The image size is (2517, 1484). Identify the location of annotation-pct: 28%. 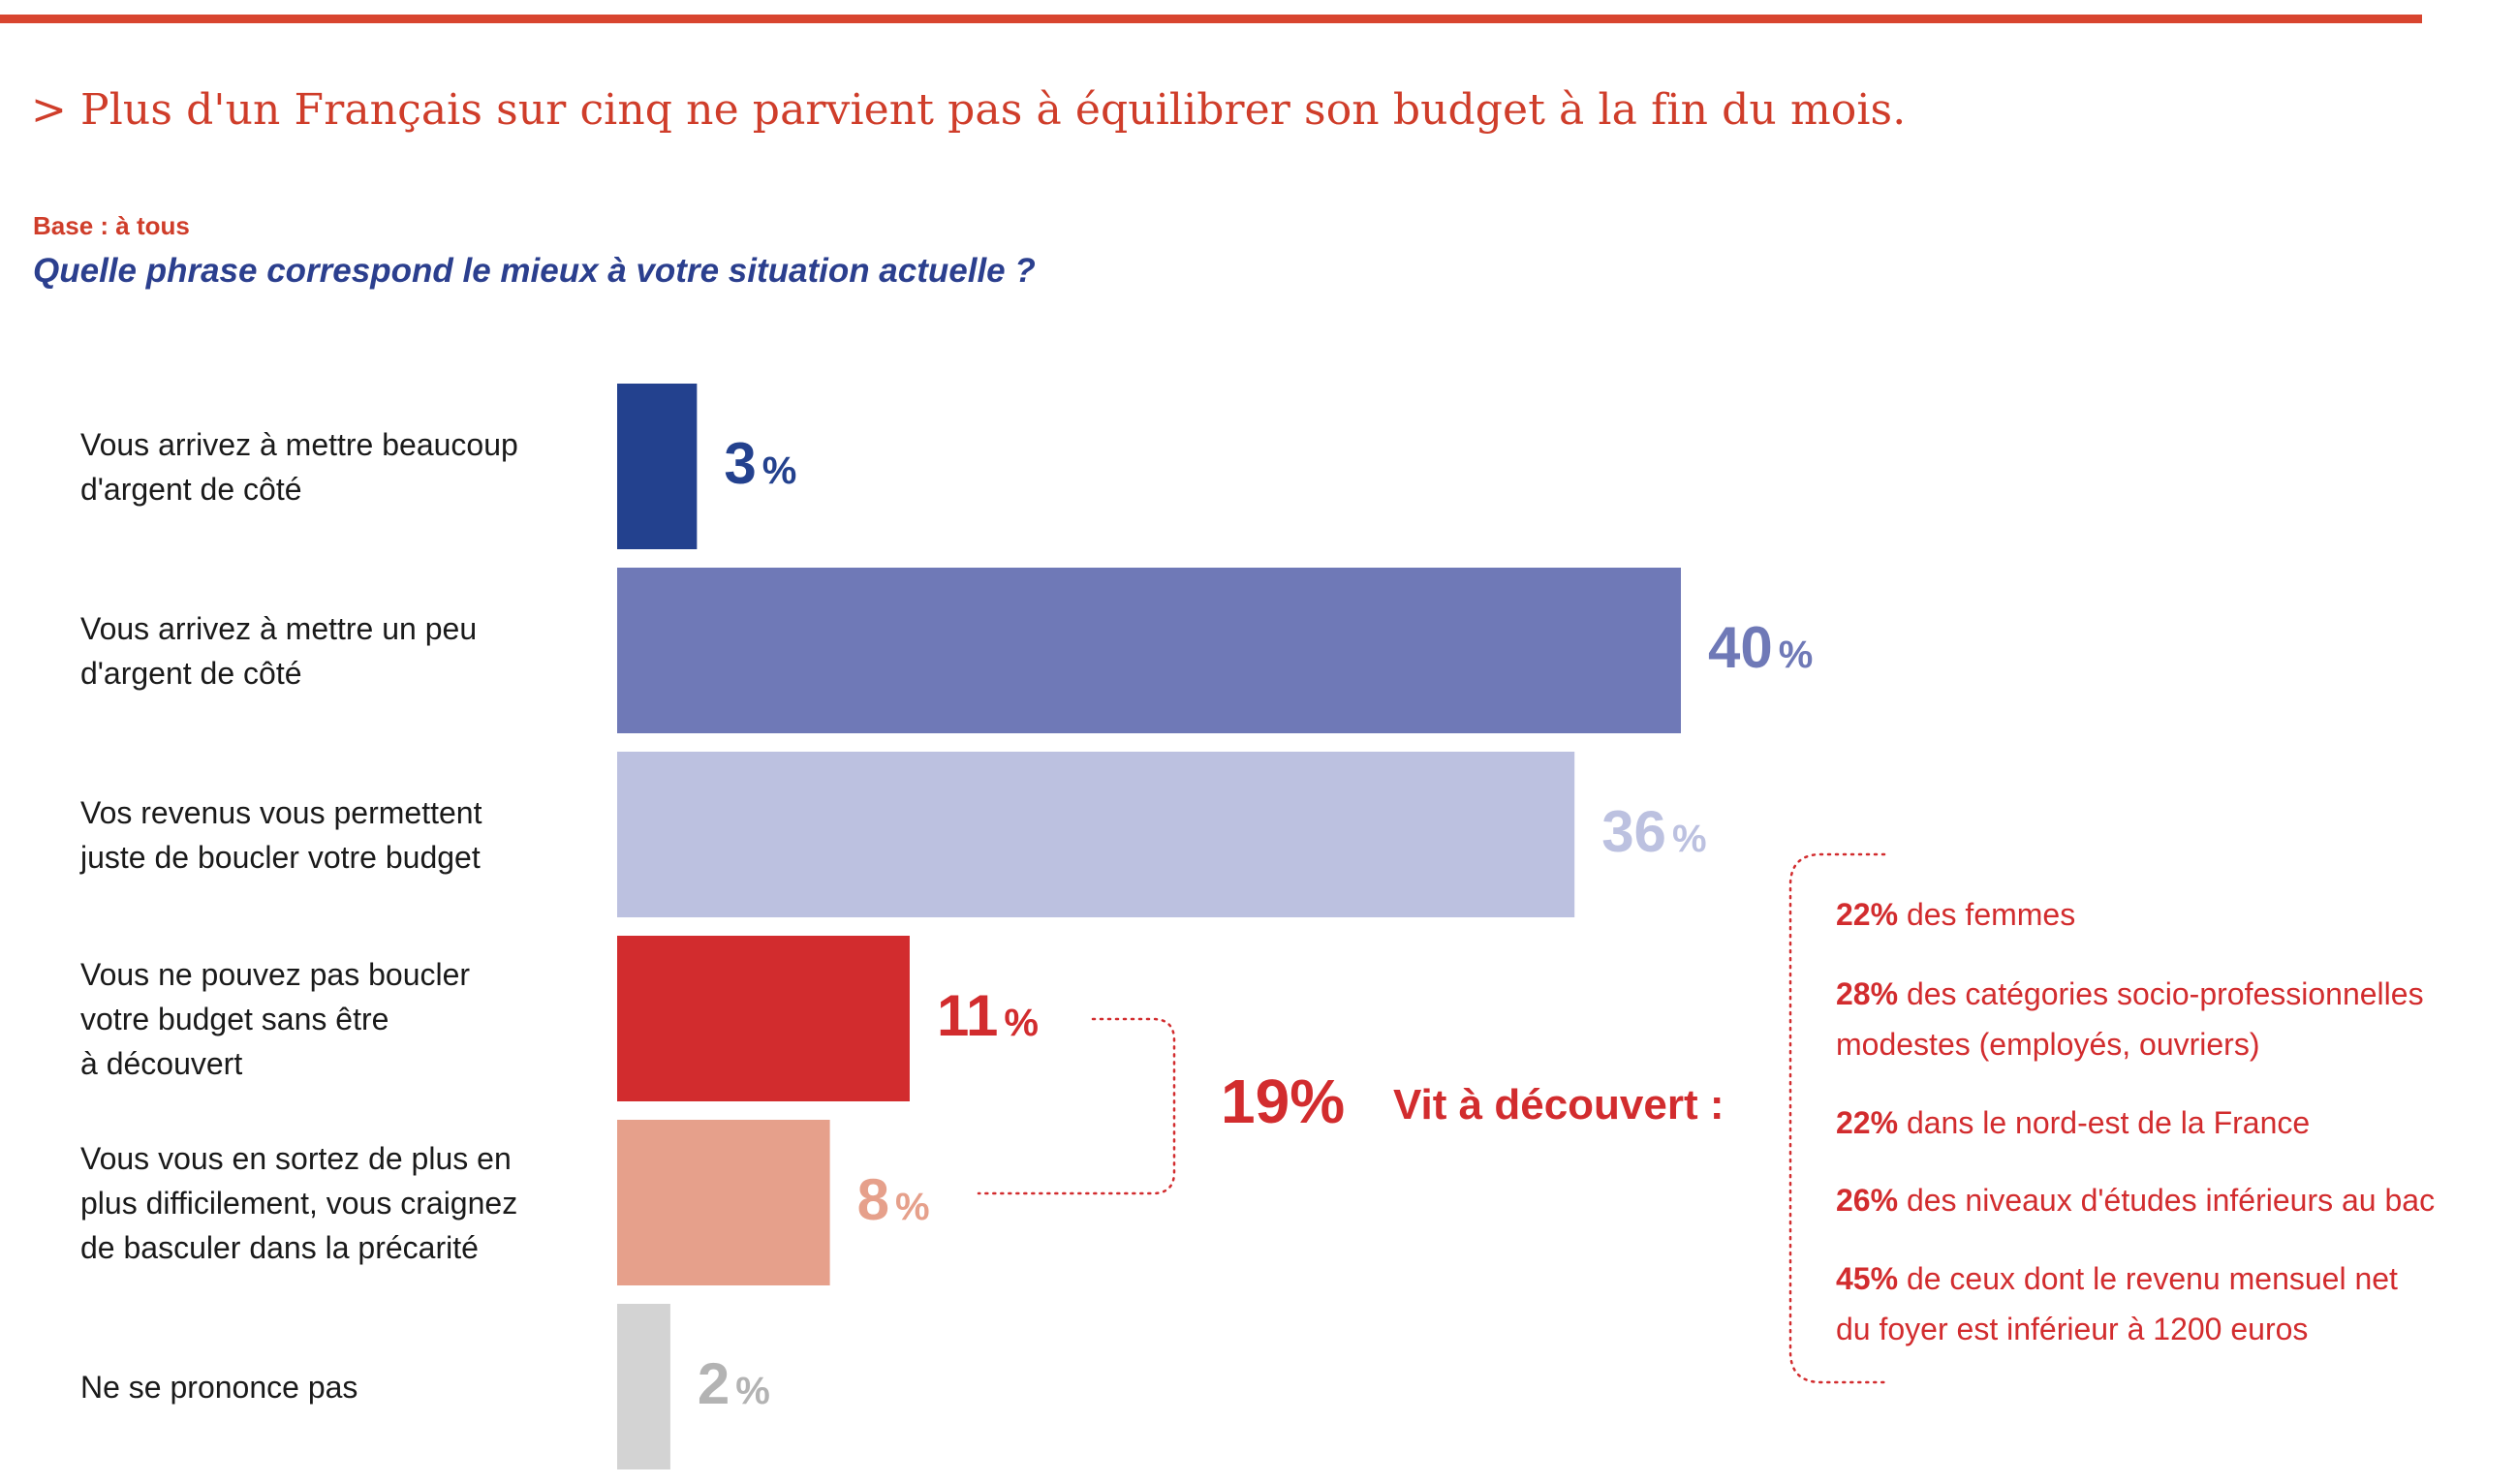
(1868, 993).